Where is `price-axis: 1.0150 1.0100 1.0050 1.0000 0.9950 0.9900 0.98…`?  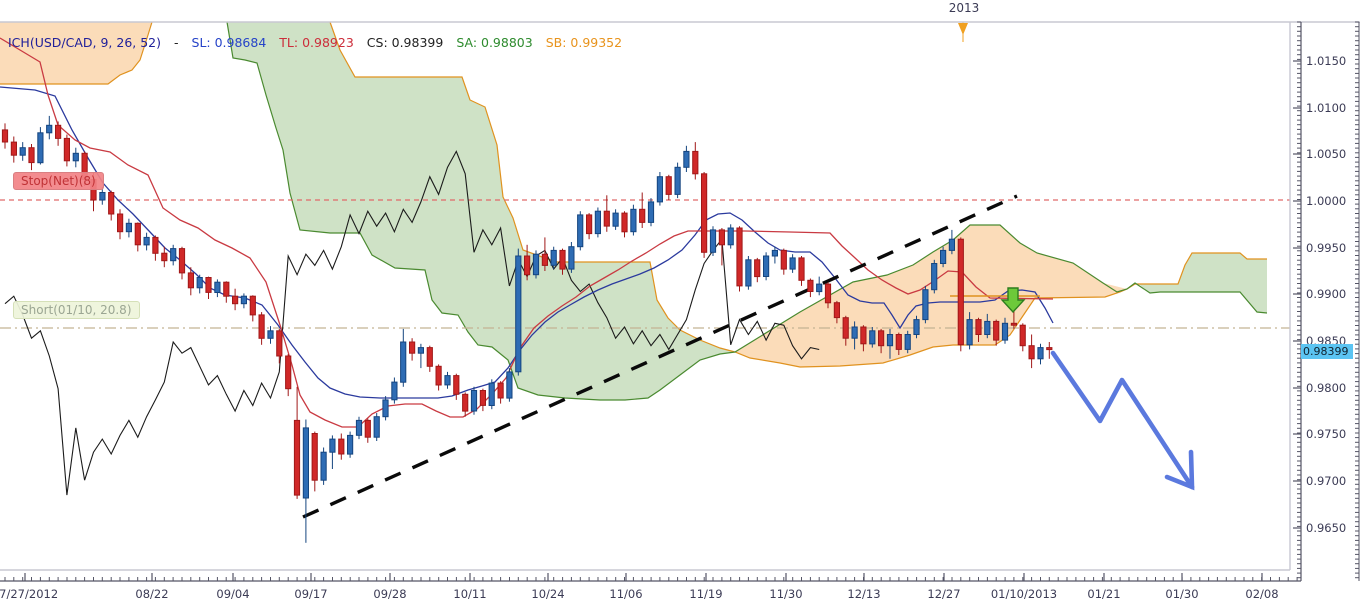
price-axis: 1.0150 1.0100 1.0050 1.0000 0.9950 0.9900 0.98… is located at coordinates (1326, 301).